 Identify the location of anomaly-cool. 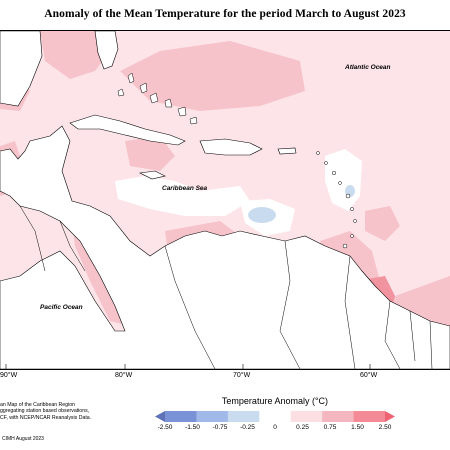
(262, 215).